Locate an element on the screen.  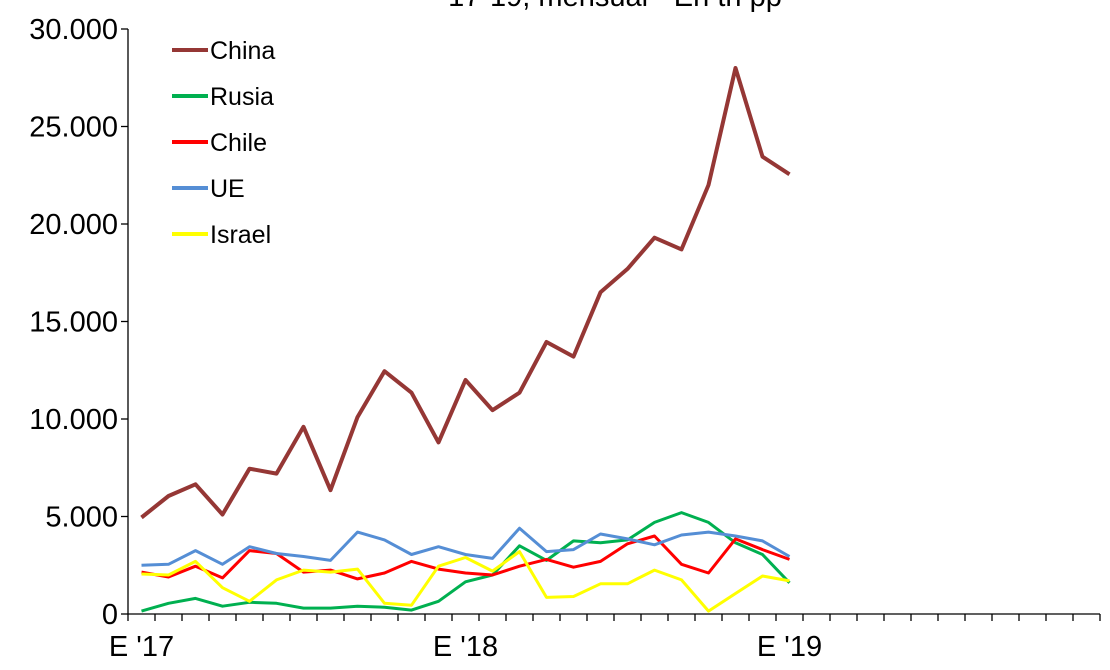
y-tick-label: 10.000 is located at coordinates (73, 420).